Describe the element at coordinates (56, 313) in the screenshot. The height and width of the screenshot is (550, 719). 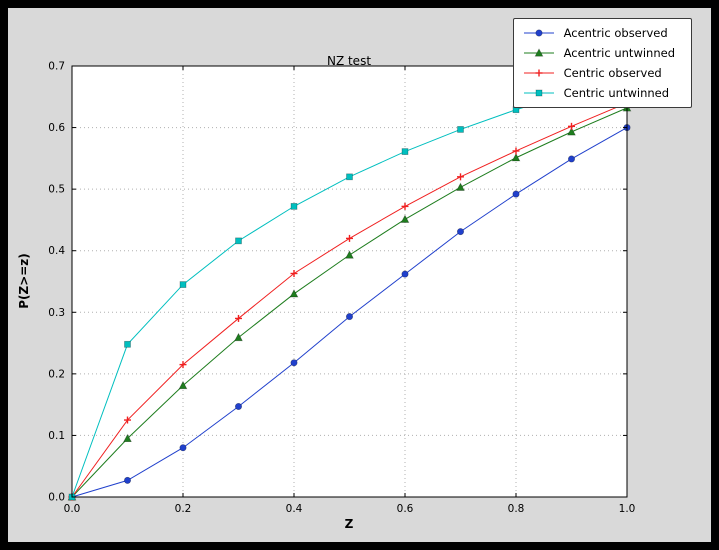
I see `y-tick-label: 0.3` at that location.